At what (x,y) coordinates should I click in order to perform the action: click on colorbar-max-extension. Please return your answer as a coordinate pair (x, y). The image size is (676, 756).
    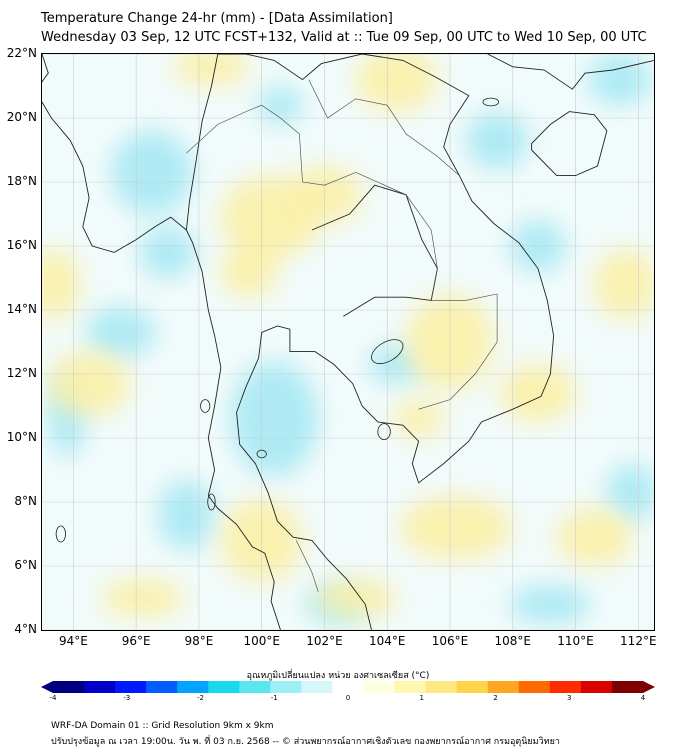
    Looking at the image, I should click on (649, 687).